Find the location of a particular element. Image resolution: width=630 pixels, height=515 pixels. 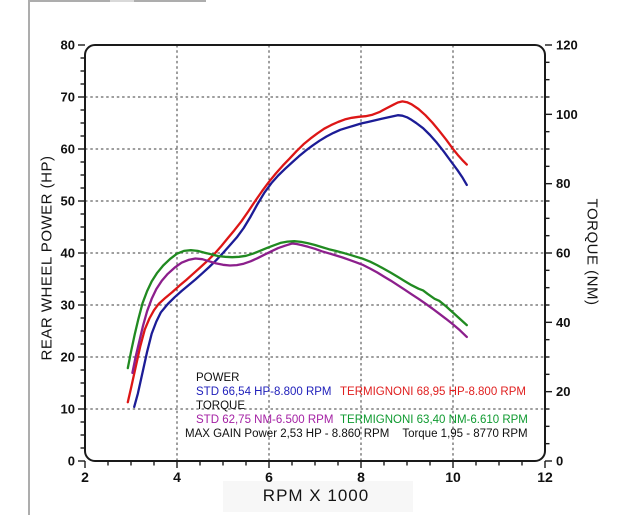

window-edge-top-light is located at coordinates (122, 1).